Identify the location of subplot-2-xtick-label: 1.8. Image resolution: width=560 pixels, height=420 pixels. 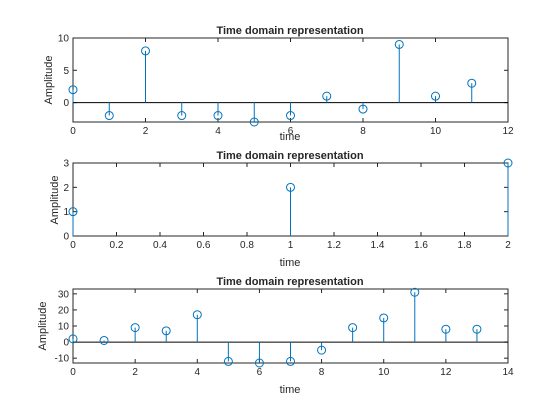
(465, 245).